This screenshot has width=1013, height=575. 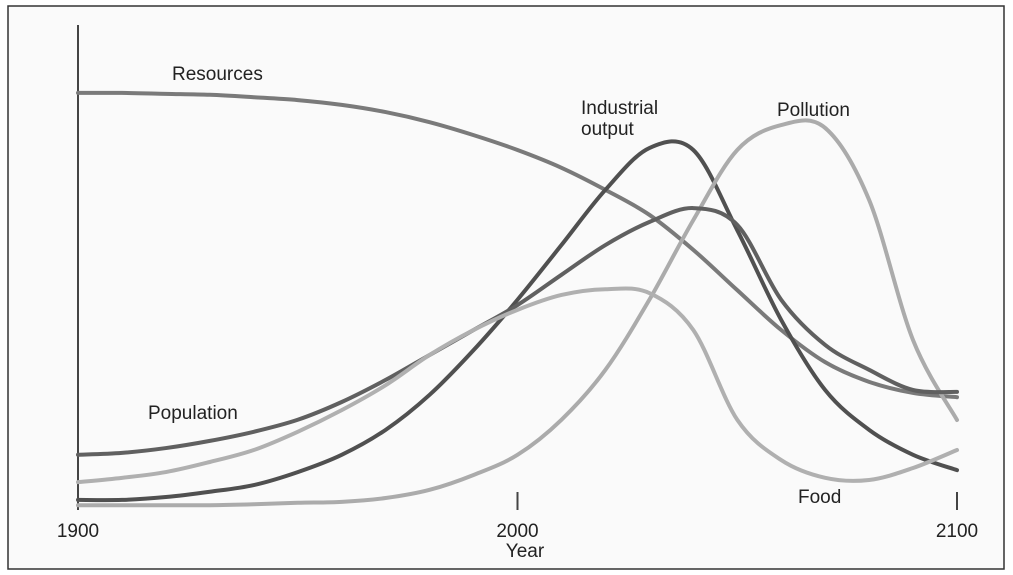 What do you see at coordinates (957, 531) in the screenshot?
I see `x-tick-label: 2100` at bounding box center [957, 531].